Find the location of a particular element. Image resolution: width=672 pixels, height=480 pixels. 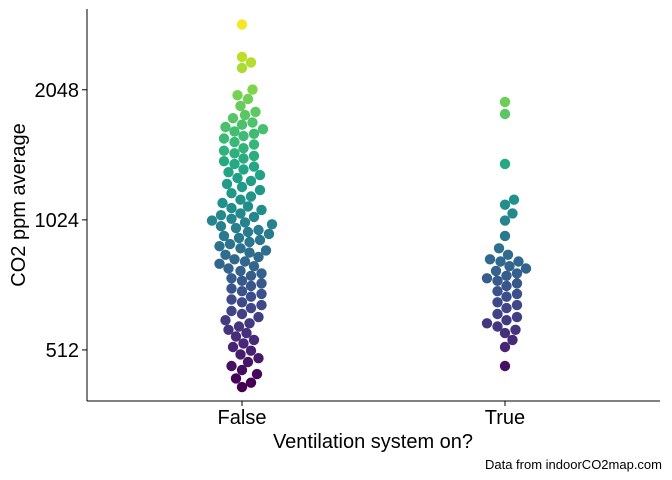

y-tick-label: 2048 is located at coordinates (57, 91).